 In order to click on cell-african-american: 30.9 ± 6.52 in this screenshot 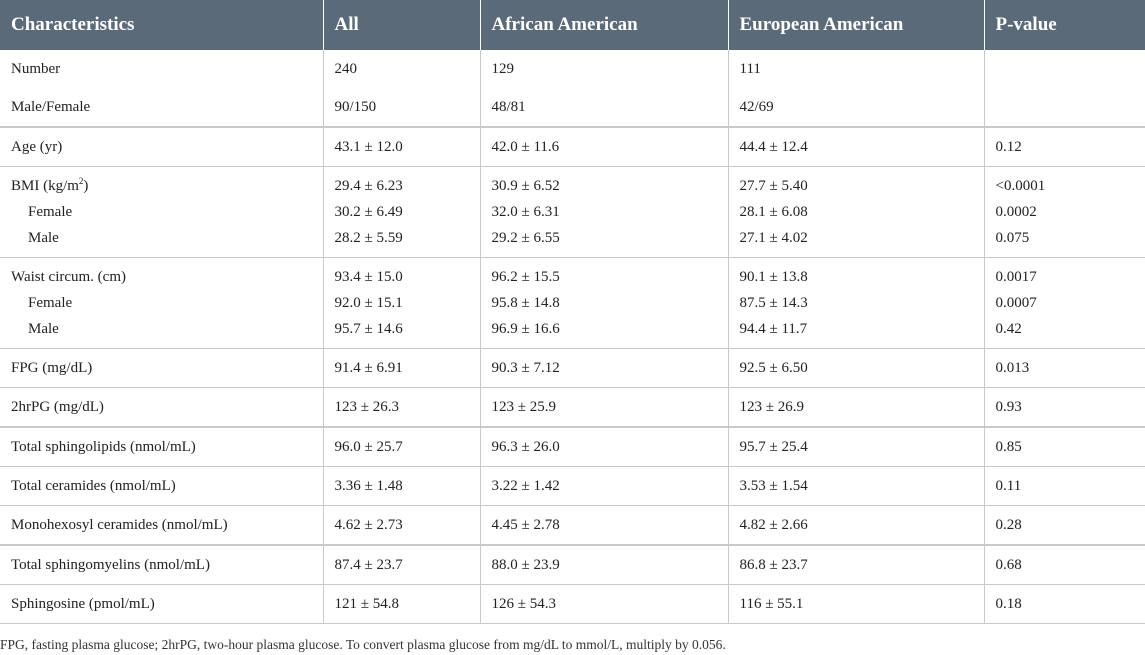, I will do `click(525, 186)`.